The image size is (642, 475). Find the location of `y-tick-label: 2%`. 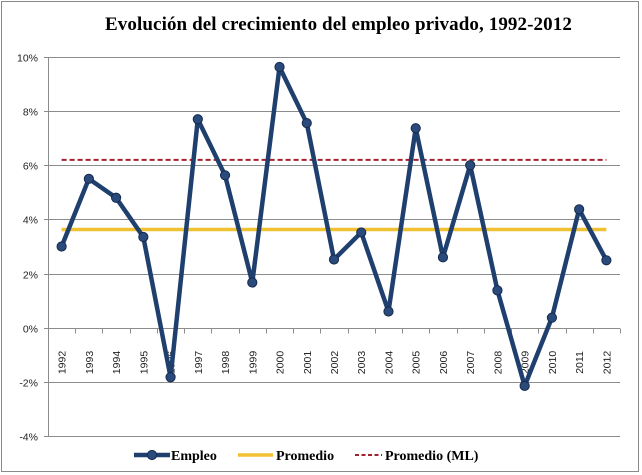

y-tick-label: 2% is located at coordinates (30, 276).